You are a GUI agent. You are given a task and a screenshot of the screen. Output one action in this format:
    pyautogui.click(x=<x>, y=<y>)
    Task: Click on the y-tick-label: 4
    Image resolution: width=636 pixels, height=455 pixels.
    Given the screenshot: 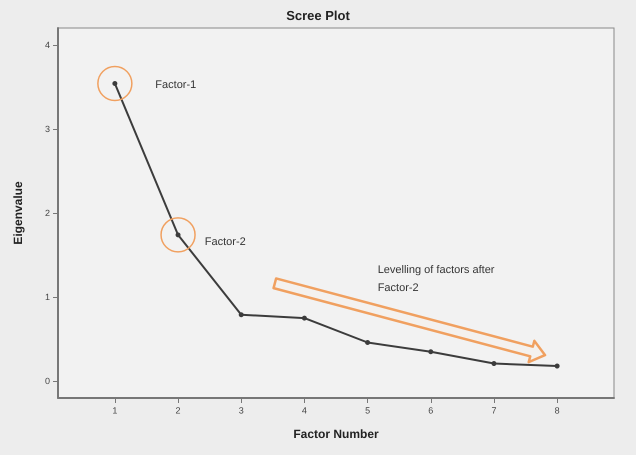 What is the action you would take?
    pyautogui.click(x=47, y=45)
    